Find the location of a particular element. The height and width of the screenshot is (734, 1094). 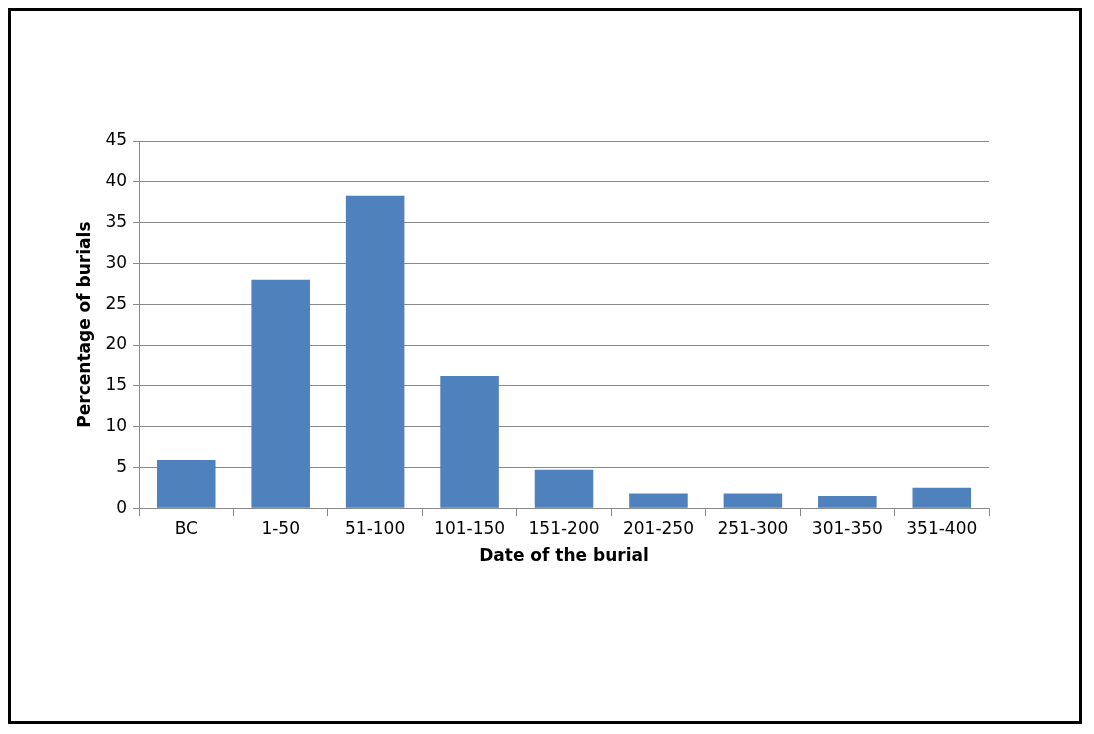

x-tick-label: 51-100 is located at coordinates (375, 527).